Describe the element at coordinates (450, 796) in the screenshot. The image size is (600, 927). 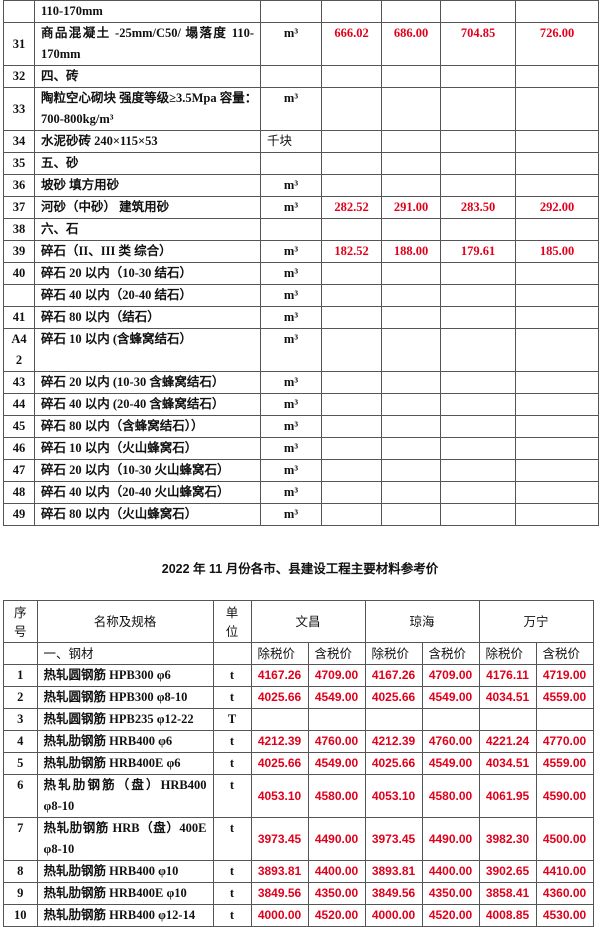
I see `price-cell: 4580.00` at that location.